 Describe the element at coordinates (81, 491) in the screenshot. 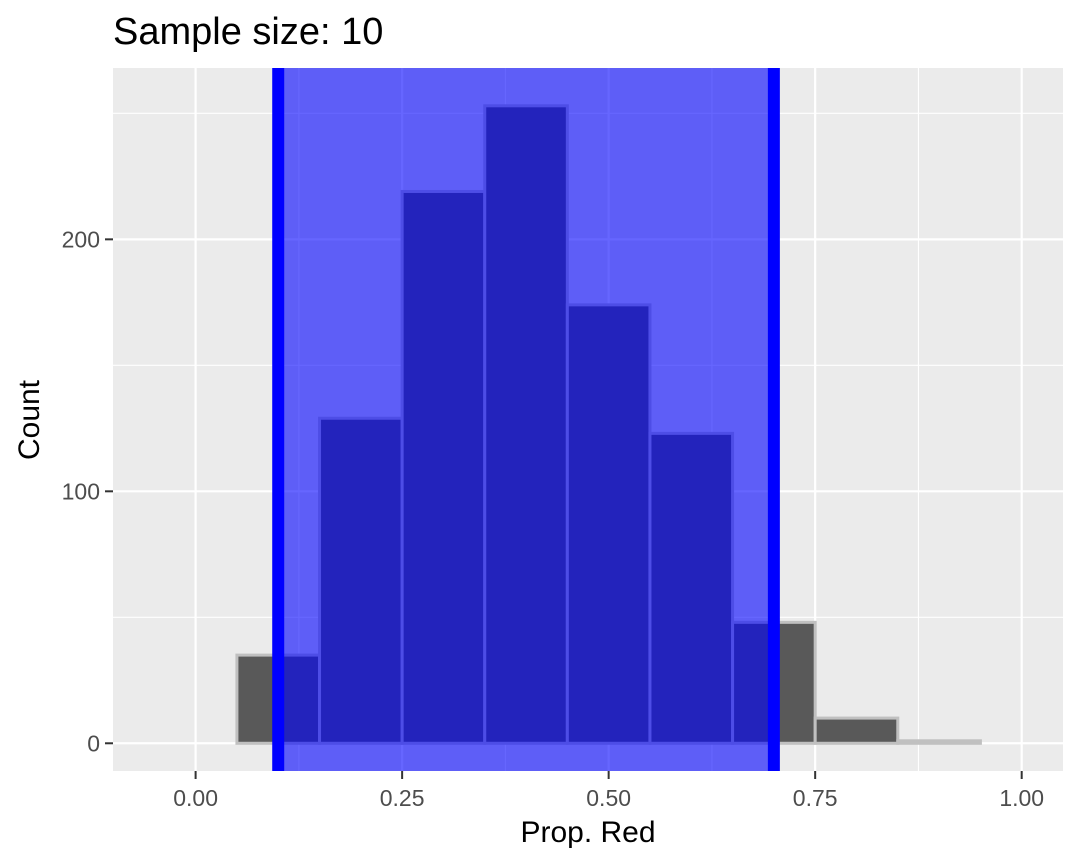

I see `y-tick-label: 100` at that location.